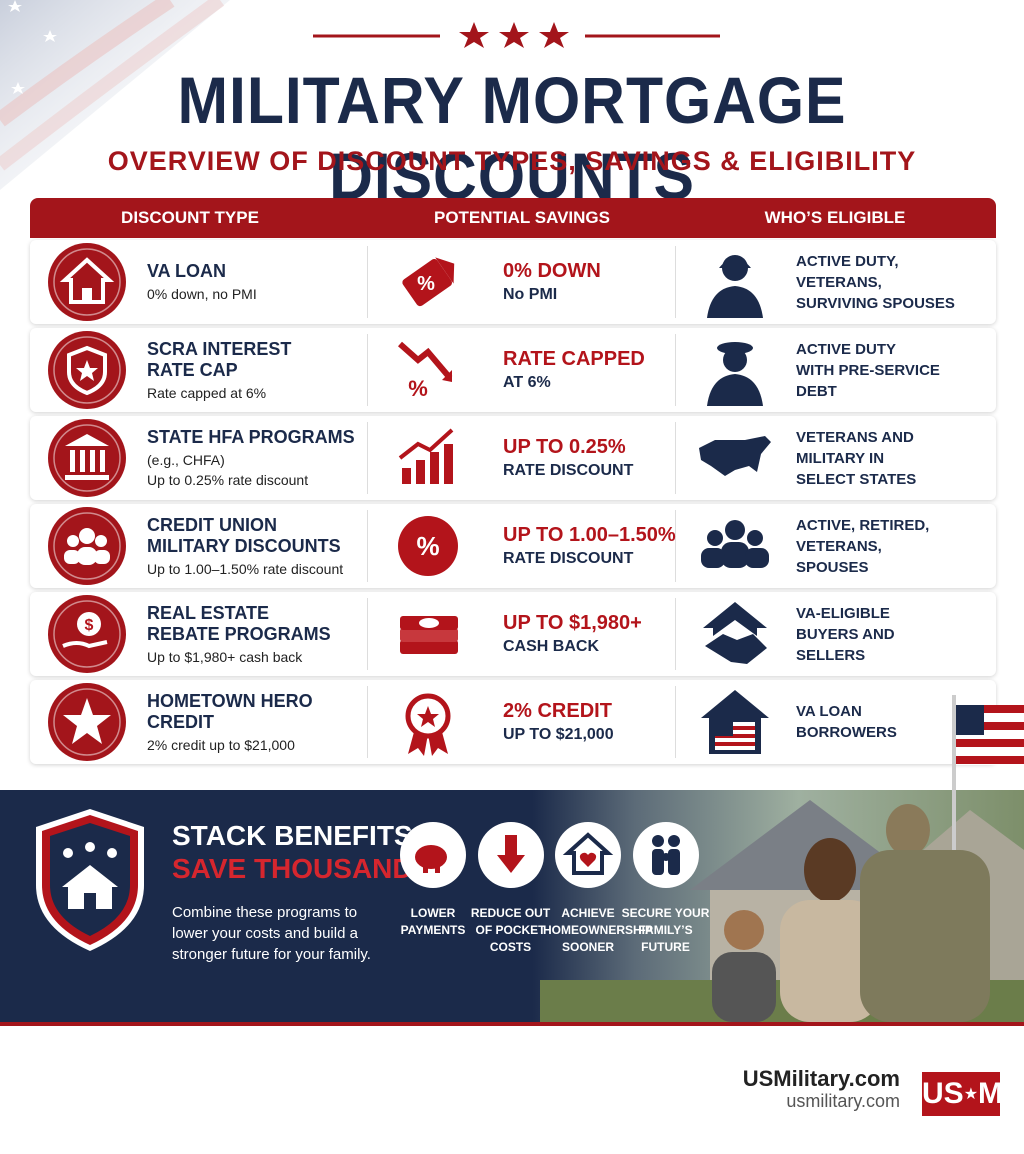  I want to click on eligible-line: WITH PRE-SERVICE, so click(868, 370).